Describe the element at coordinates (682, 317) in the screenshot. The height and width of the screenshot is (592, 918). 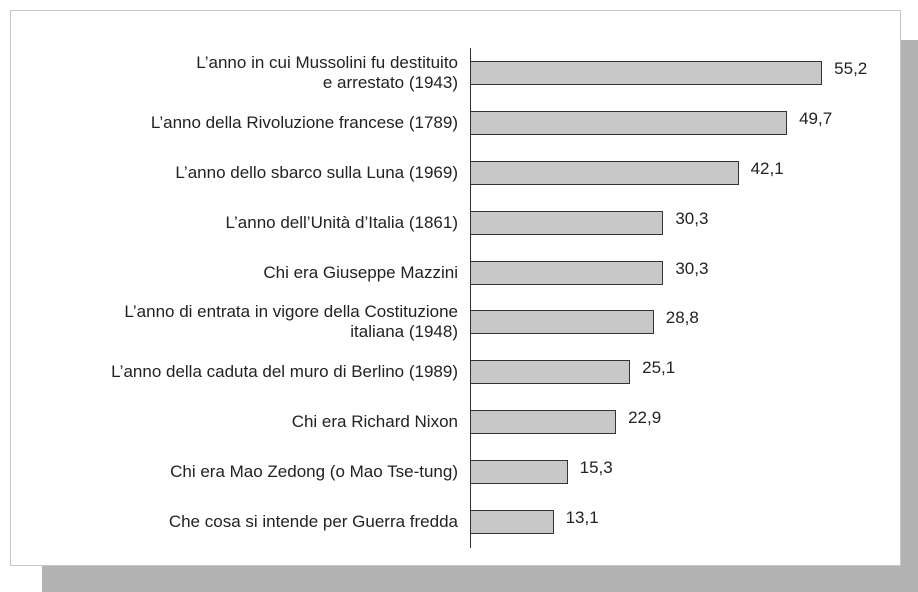
I see `value-label: 28,8` at that location.